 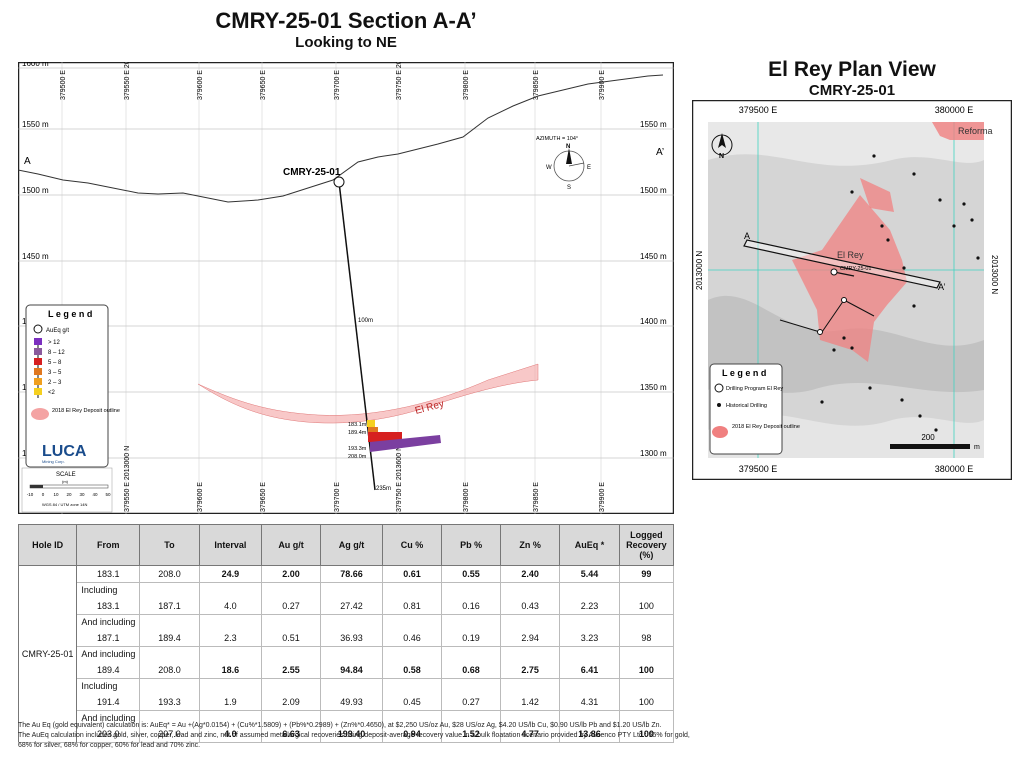 I want to click on topography-profile, so click(x=341, y=138).